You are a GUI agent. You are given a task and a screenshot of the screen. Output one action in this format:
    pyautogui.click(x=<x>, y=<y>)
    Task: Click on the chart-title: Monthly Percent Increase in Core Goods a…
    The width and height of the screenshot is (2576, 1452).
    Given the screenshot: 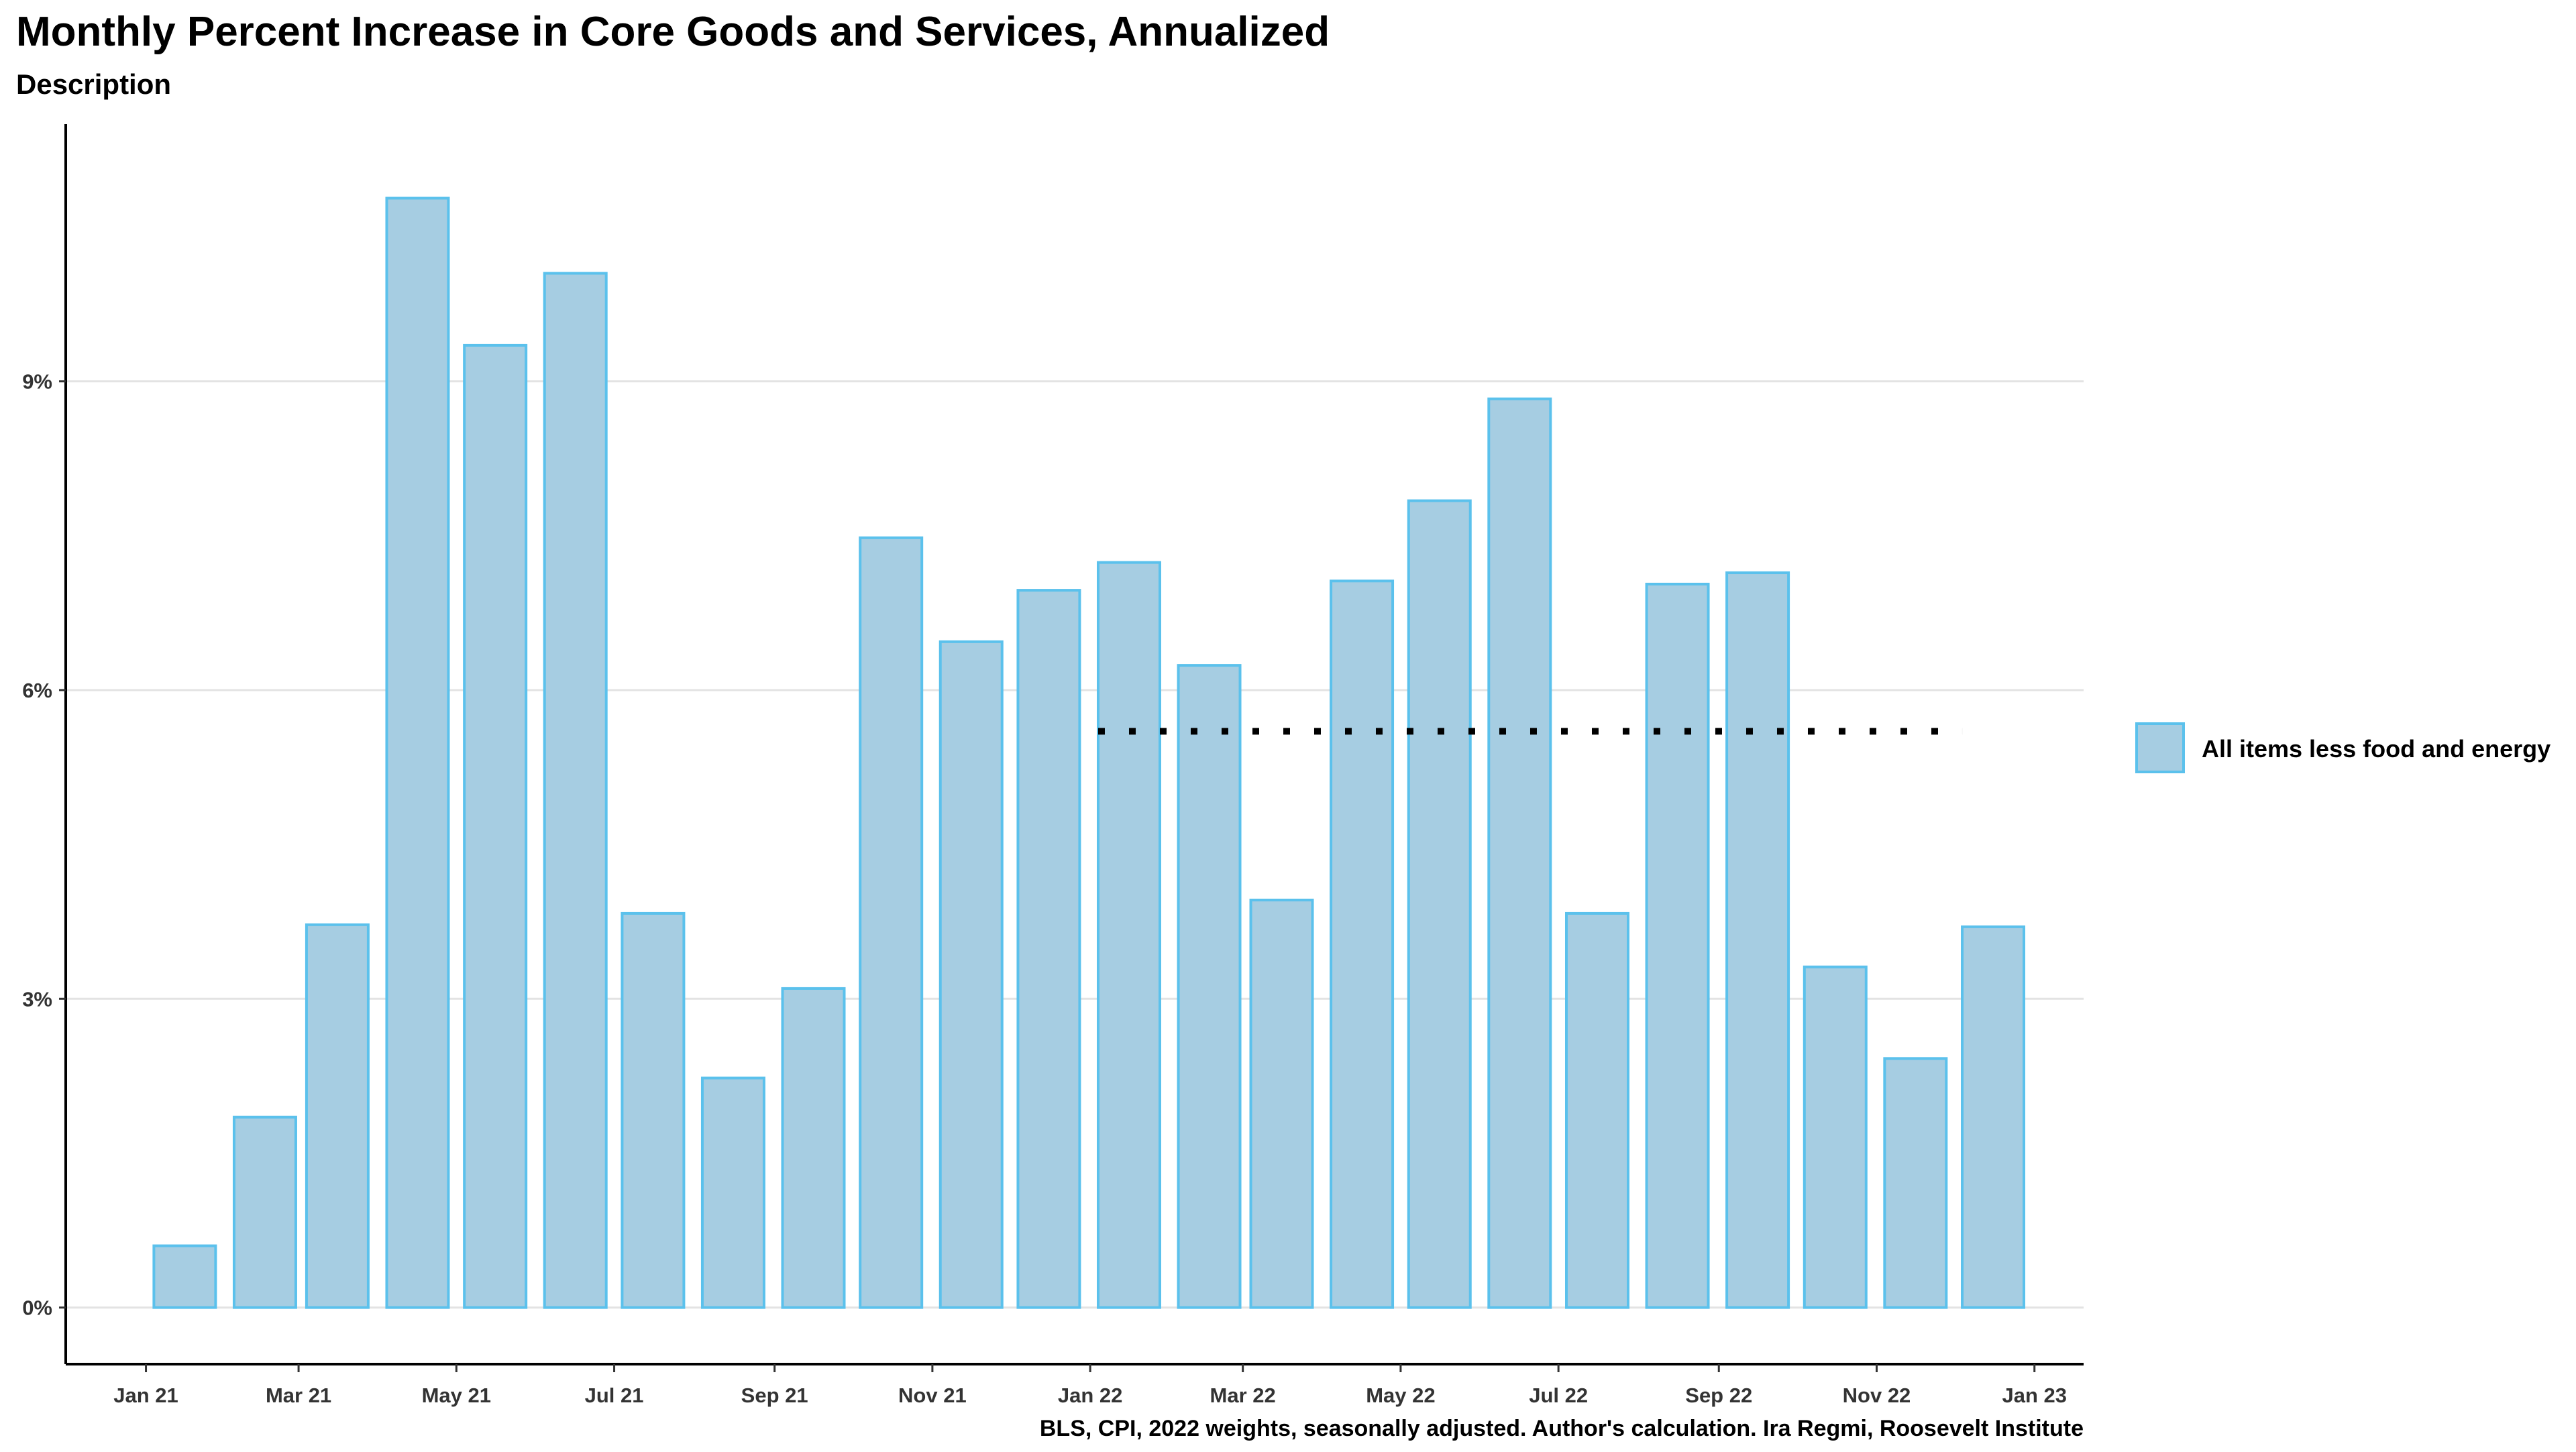 What is the action you would take?
    pyautogui.click(x=673, y=32)
    